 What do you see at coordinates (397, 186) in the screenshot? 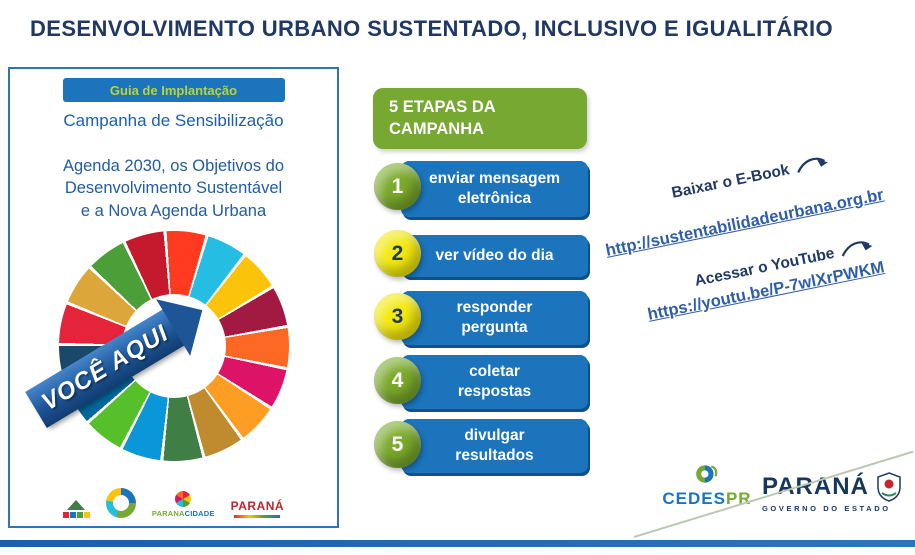
I see `step-1-number: 1` at bounding box center [397, 186].